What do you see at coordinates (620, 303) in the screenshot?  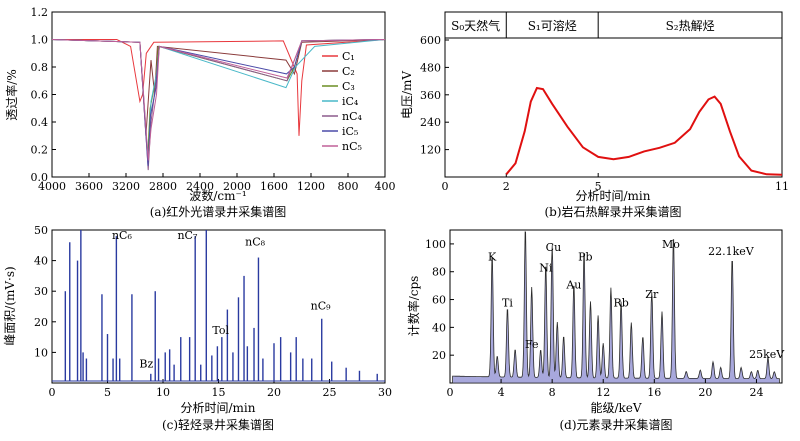 I see `el-peak-label: Rb` at bounding box center [620, 303].